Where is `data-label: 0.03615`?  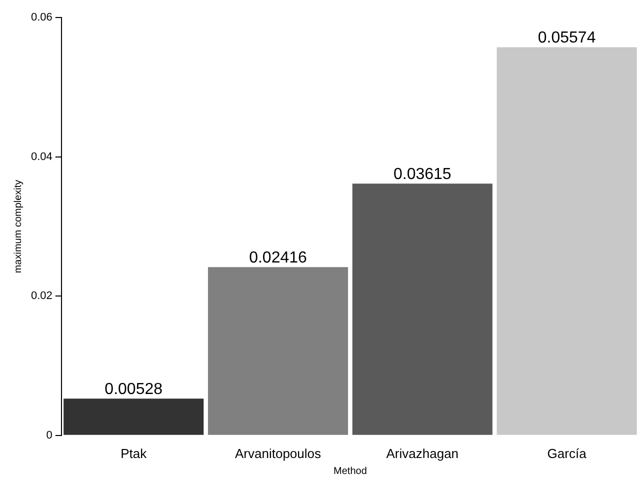
data-label: 0.03615 is located at coordinates (422, 175).